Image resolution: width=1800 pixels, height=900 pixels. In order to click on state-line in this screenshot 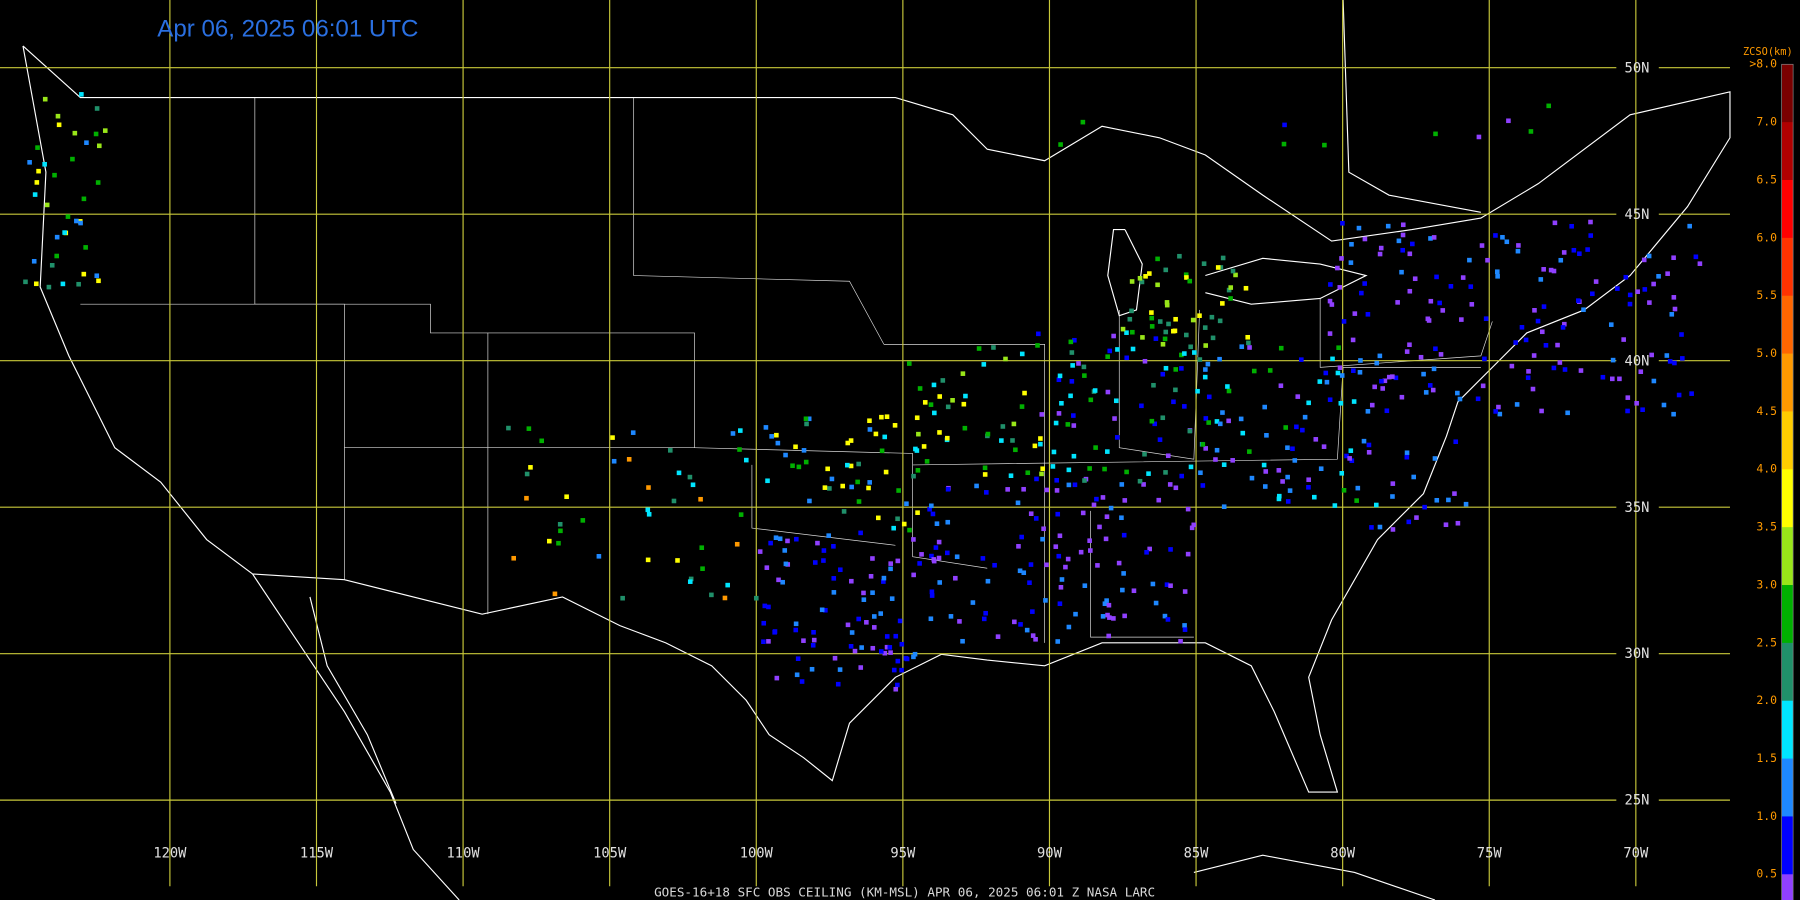, I will do `click(1406, 333)`.